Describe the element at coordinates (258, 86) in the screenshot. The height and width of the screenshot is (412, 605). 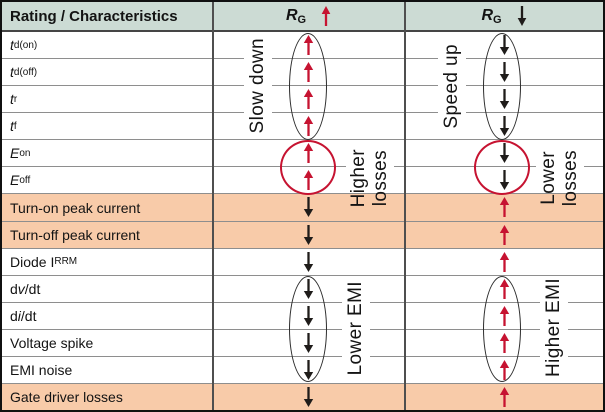
I see `slow-down-label: Slow down` at that location.